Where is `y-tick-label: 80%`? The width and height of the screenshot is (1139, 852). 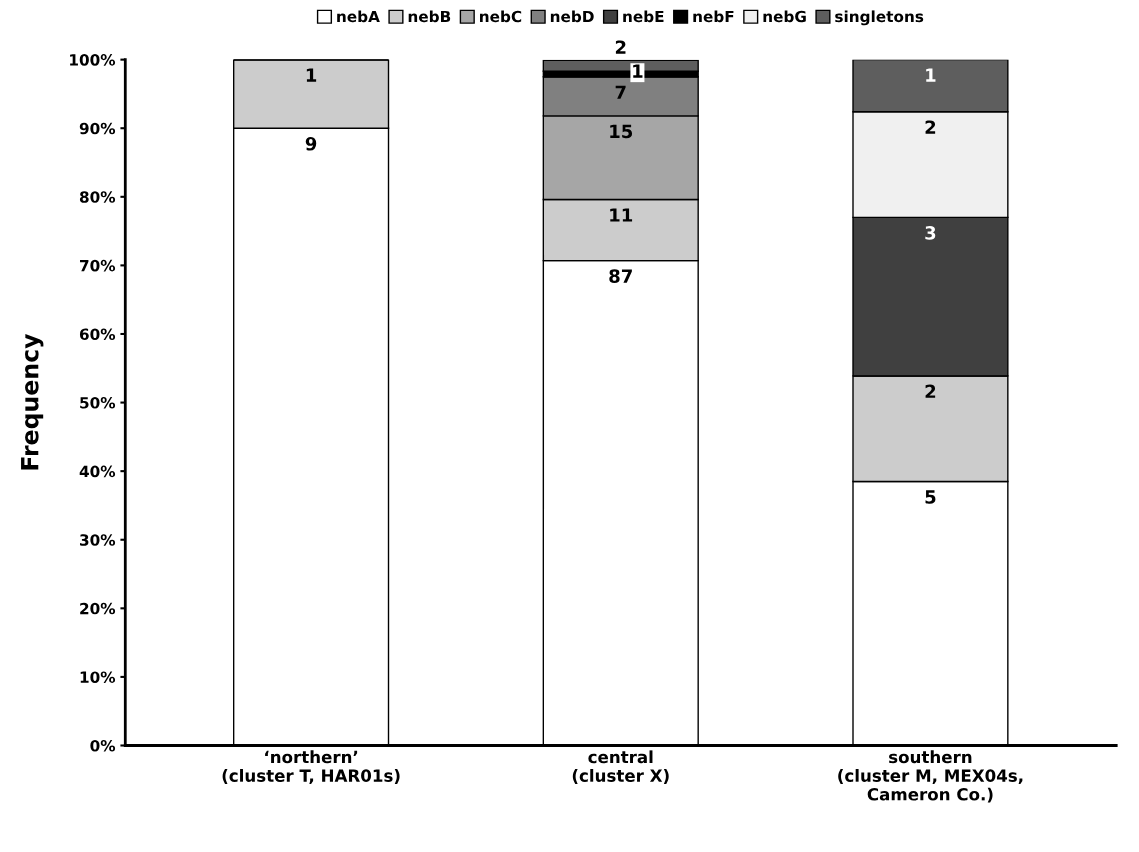 y-tick-label: 80% is located at coordinates (97, 197).